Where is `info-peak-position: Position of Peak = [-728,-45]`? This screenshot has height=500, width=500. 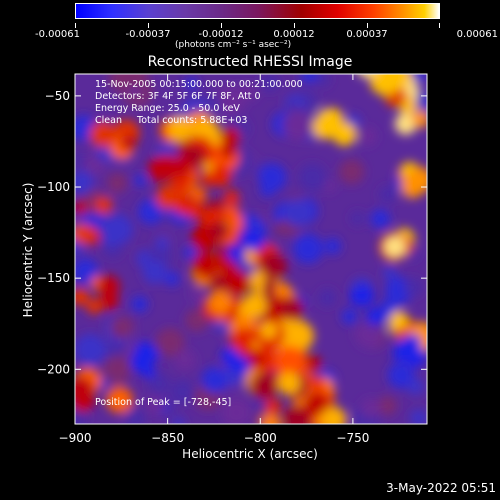
info-peak-position: Position of Peak = [-728,-45] is located at coordinates (163, 402).